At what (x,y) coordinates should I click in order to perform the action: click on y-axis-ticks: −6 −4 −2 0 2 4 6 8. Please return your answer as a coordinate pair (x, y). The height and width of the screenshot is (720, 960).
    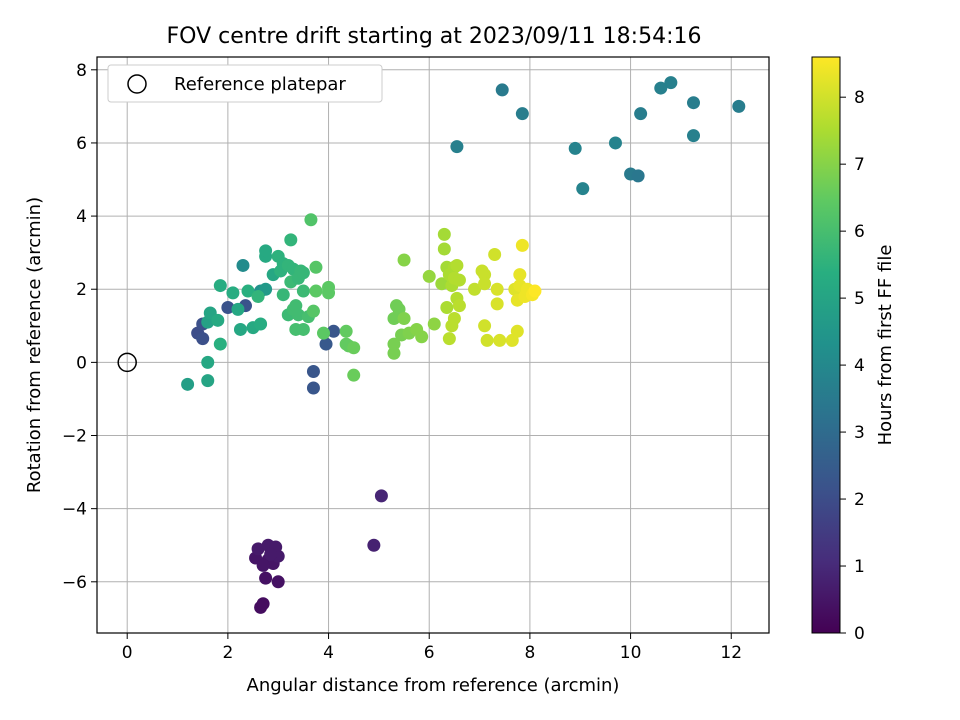
    Looking at the image, I should click on (79, 327).